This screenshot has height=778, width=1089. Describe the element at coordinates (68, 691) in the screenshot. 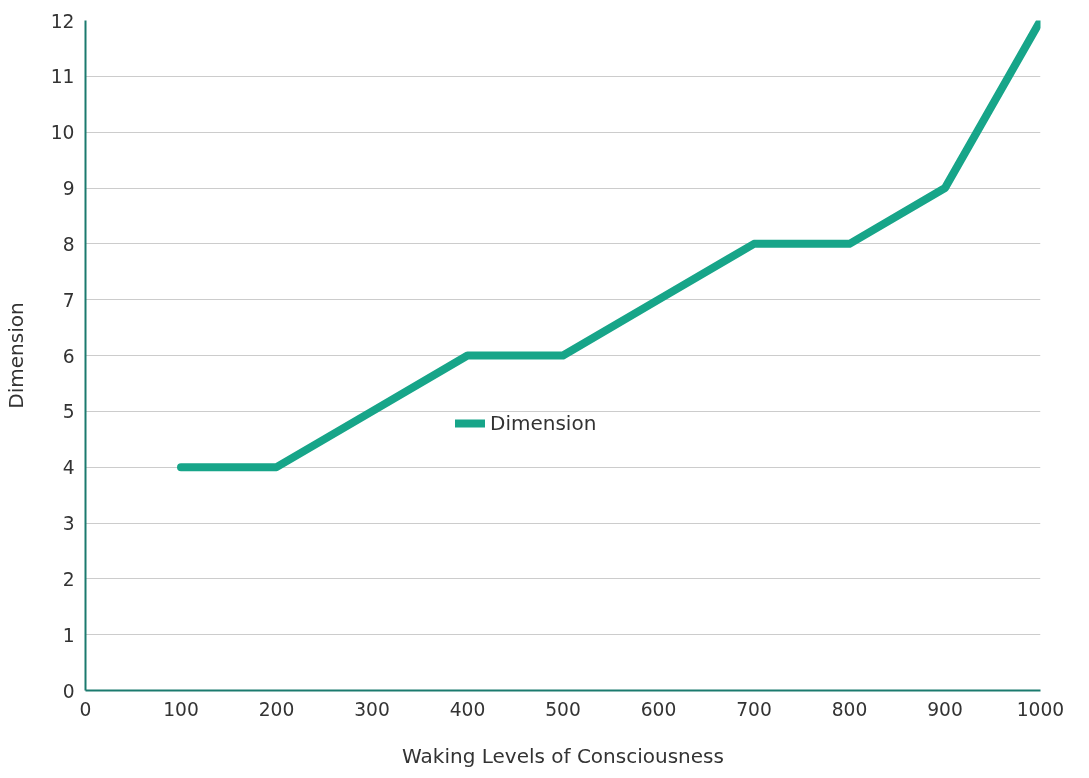

I see `y-tick-label: 0` at that location.